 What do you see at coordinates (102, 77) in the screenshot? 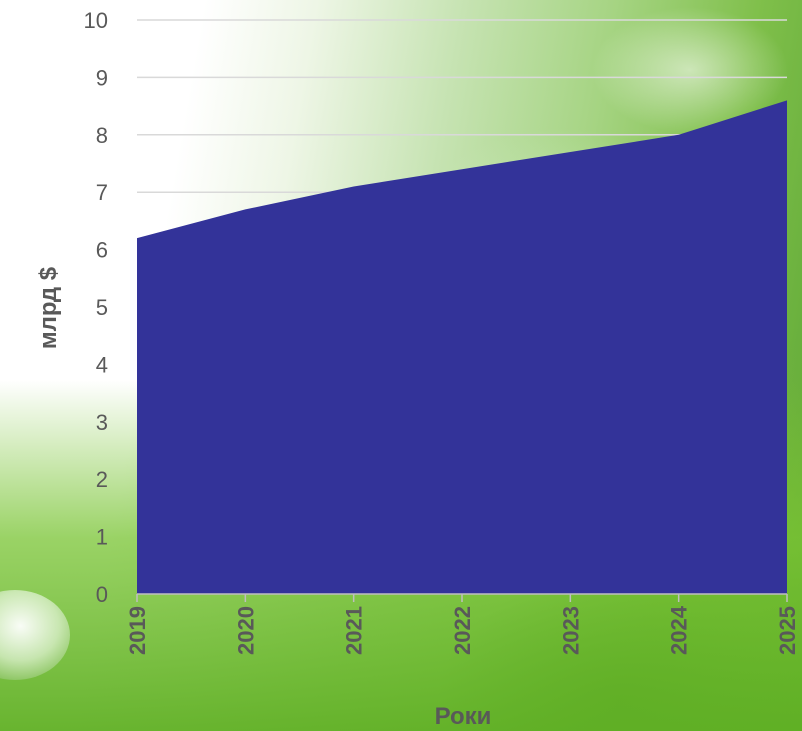
I see `y-tick-label: 9` at bounding box center [102, 77].